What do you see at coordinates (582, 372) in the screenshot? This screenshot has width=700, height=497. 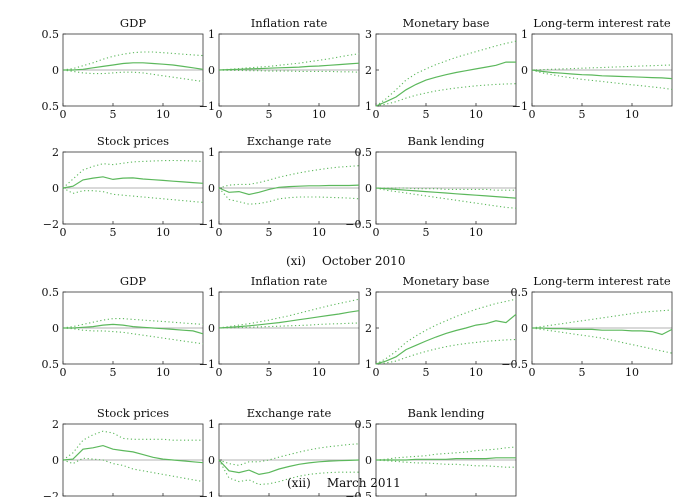 I see `chart-xii-long-term-interest-rate-xtick-label: 5` at bounding box center [582, 372].